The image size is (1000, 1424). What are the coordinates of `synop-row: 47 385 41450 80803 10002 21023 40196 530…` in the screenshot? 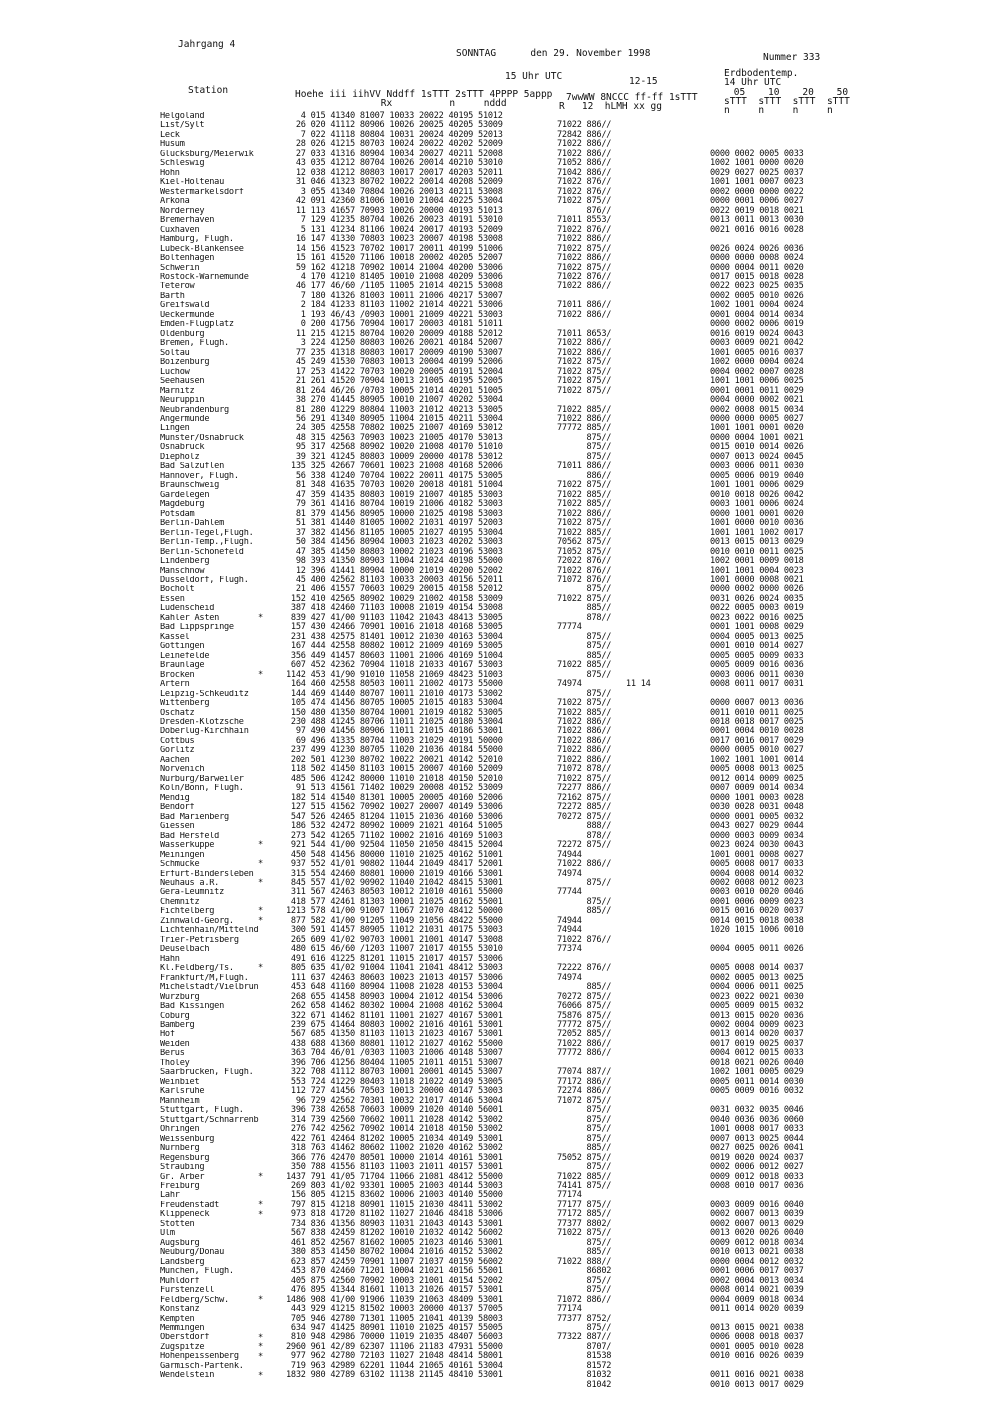 It's located at (394, 551).